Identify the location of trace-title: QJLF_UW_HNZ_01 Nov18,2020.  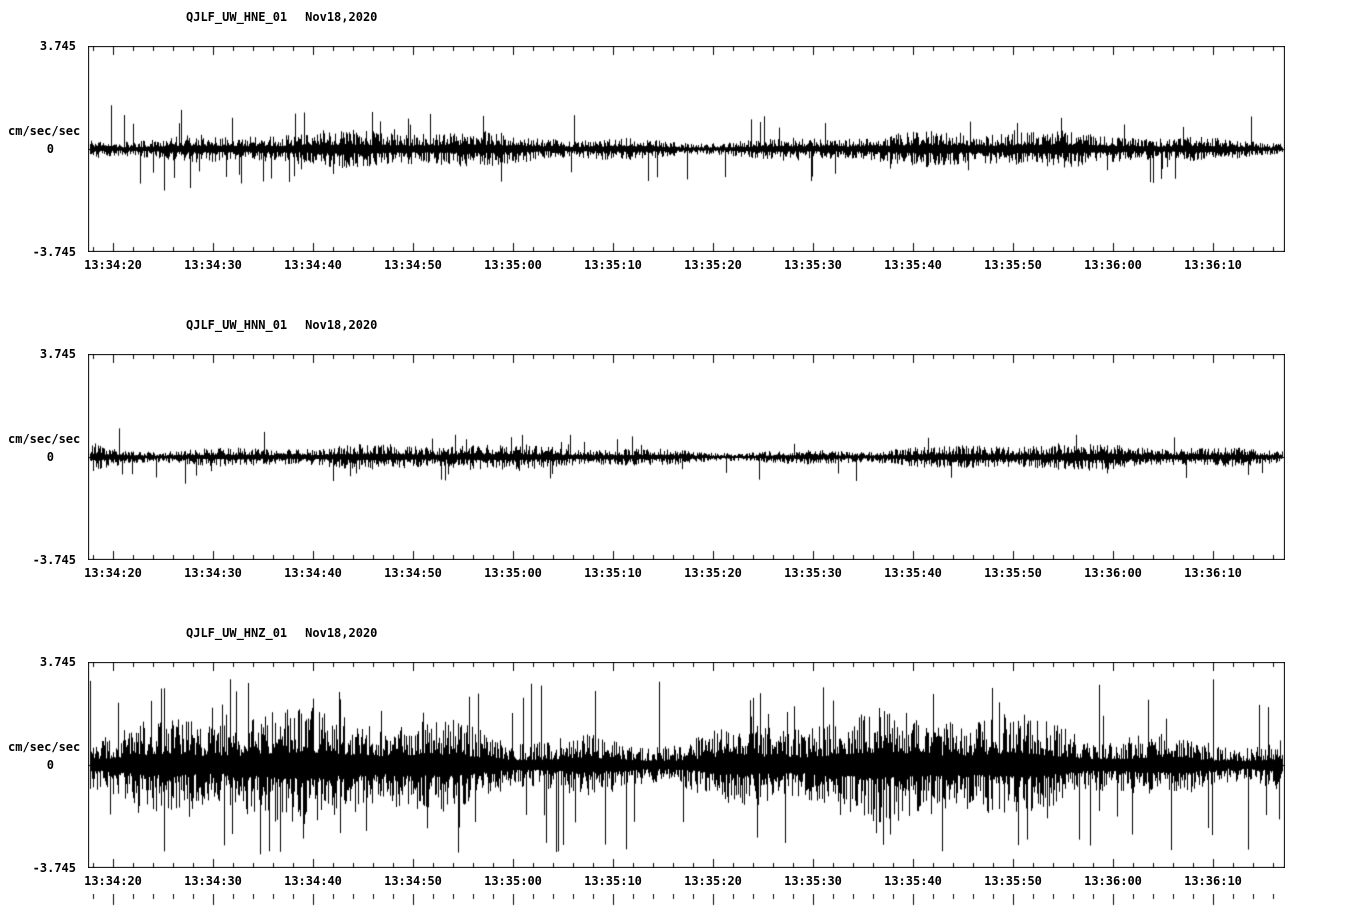
(281, 633).